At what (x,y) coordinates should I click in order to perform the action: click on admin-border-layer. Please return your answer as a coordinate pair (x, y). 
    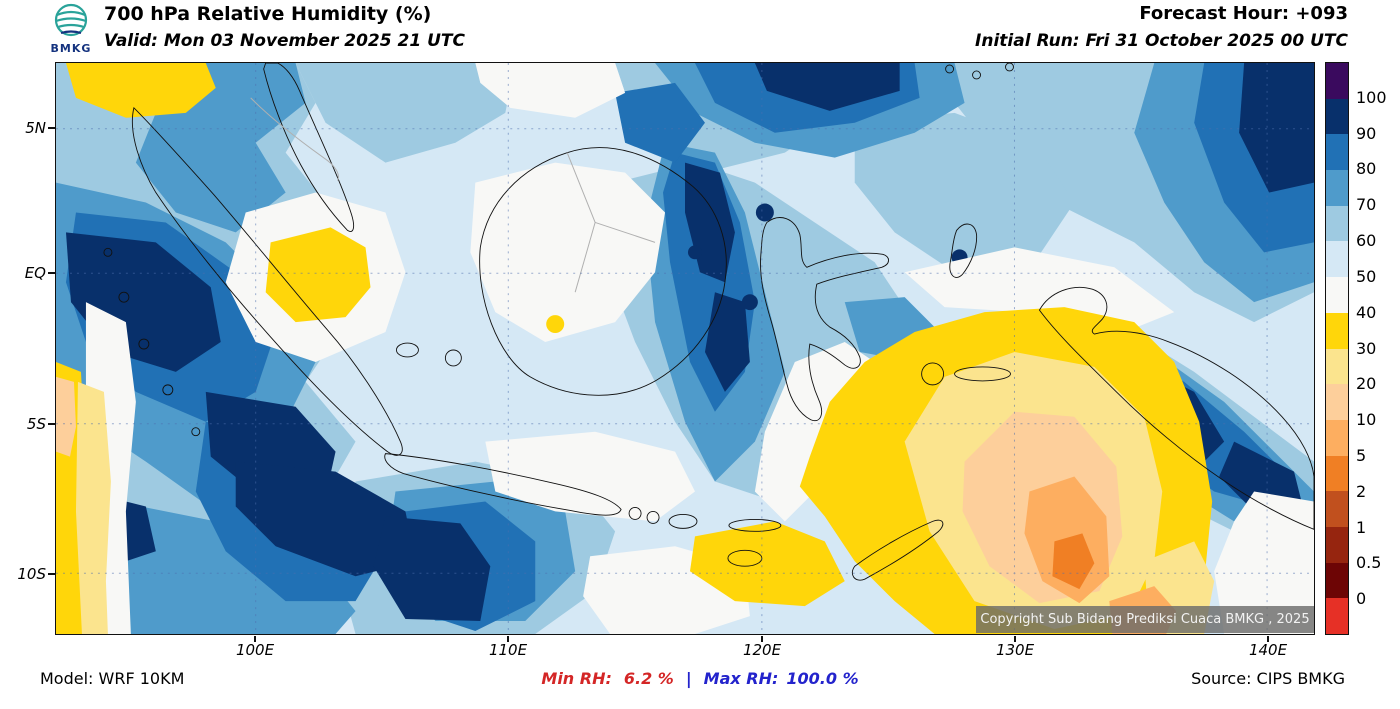
    Looking at the image, I should click on (453, 195).